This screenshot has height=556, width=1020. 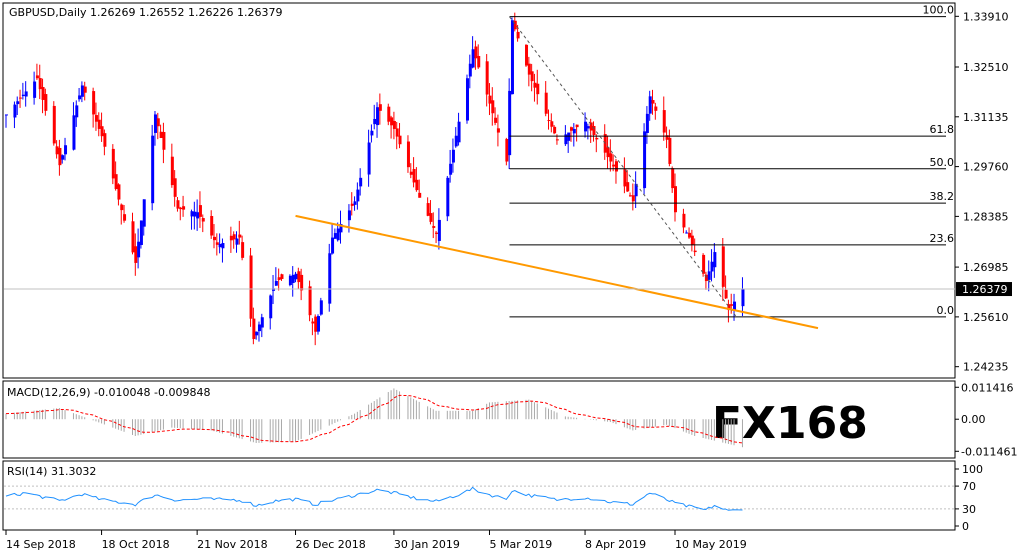 What do you see at coordinates (984, 289) in the screenshot?
I see `current-price-box` at bounding box center [984, 289].